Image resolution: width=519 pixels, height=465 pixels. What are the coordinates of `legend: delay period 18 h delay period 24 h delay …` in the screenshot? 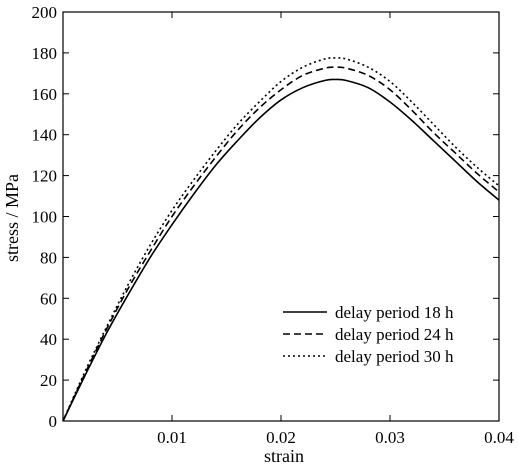 It's located at (368, 334).